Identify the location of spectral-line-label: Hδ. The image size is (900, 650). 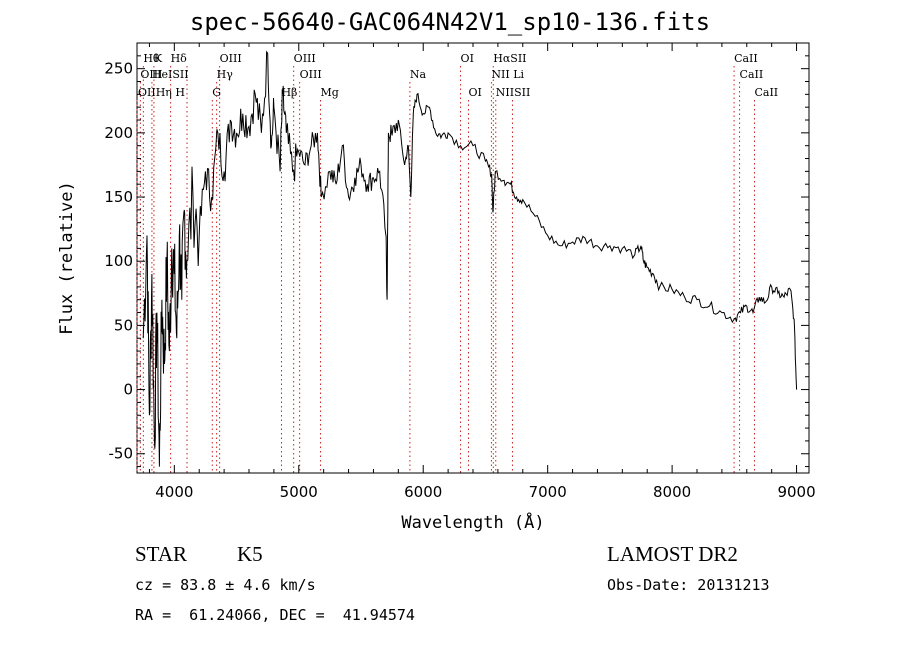
(179, 58).